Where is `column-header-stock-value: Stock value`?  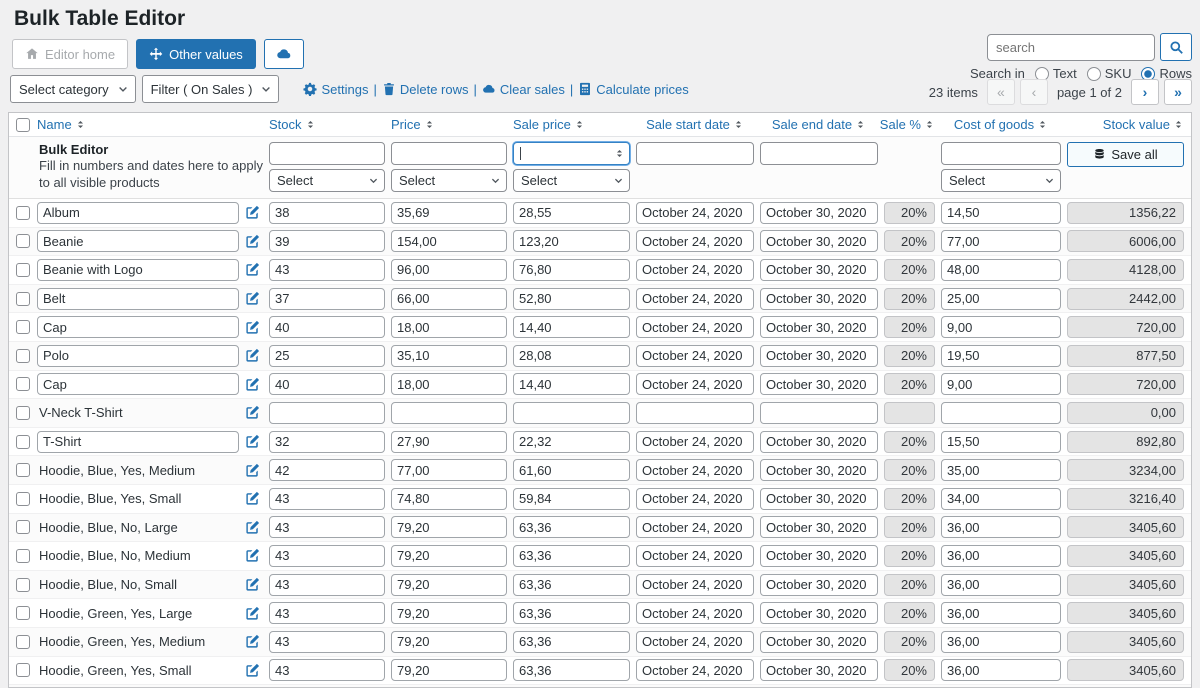
column-header-stock-value: Stock value is located at coordinates (1125, 124).